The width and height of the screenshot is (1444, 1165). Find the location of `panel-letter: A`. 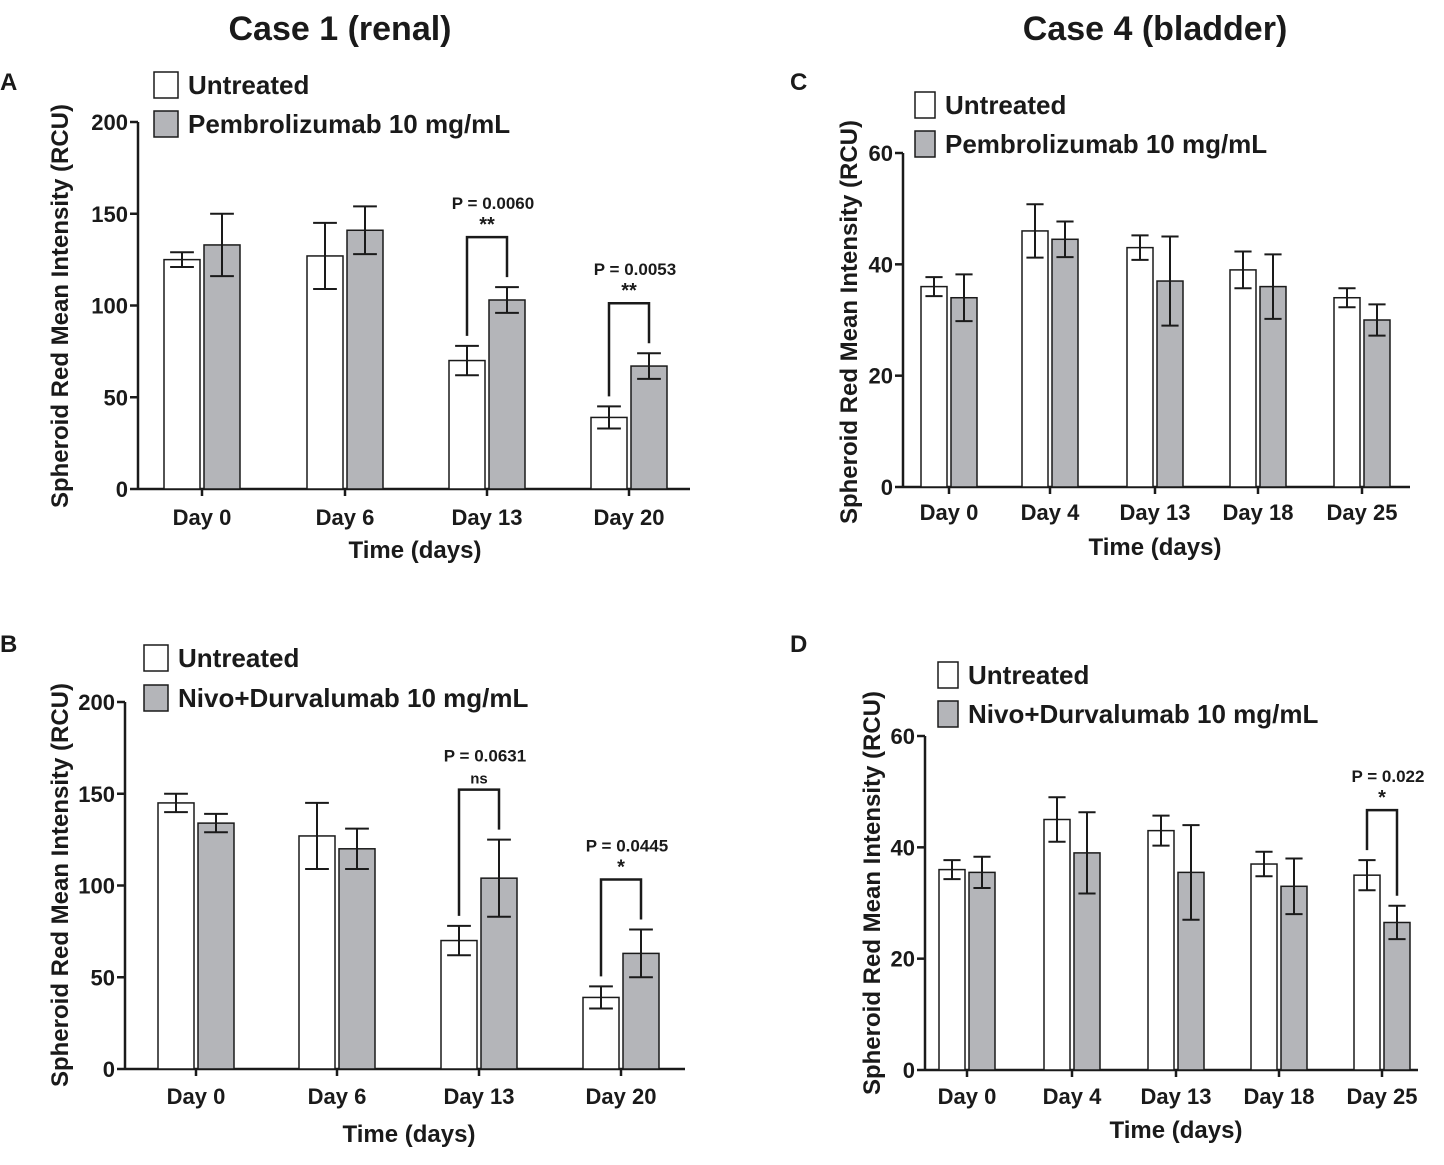

panel-letter: A is located at coordinates (8, 82).